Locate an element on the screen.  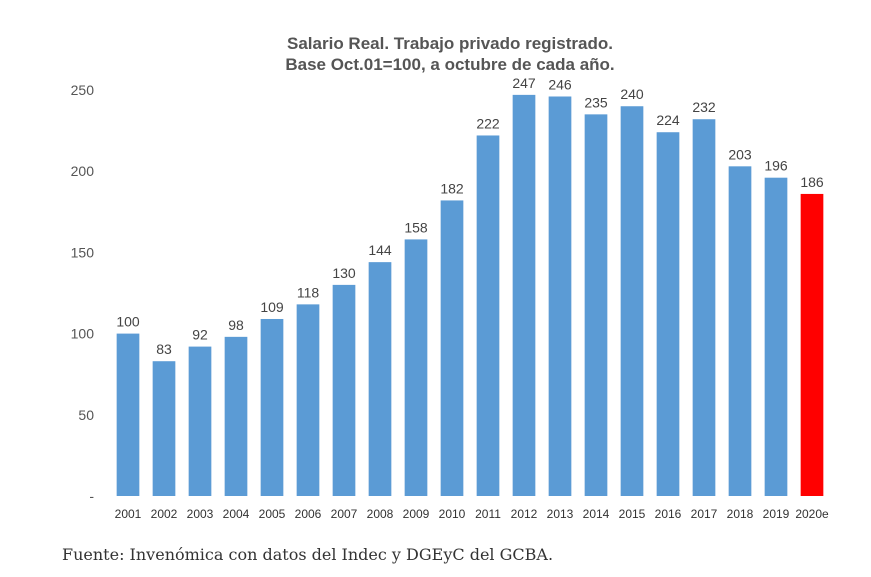
x-tick-label: 2011 is located at coordinates (488, 514).